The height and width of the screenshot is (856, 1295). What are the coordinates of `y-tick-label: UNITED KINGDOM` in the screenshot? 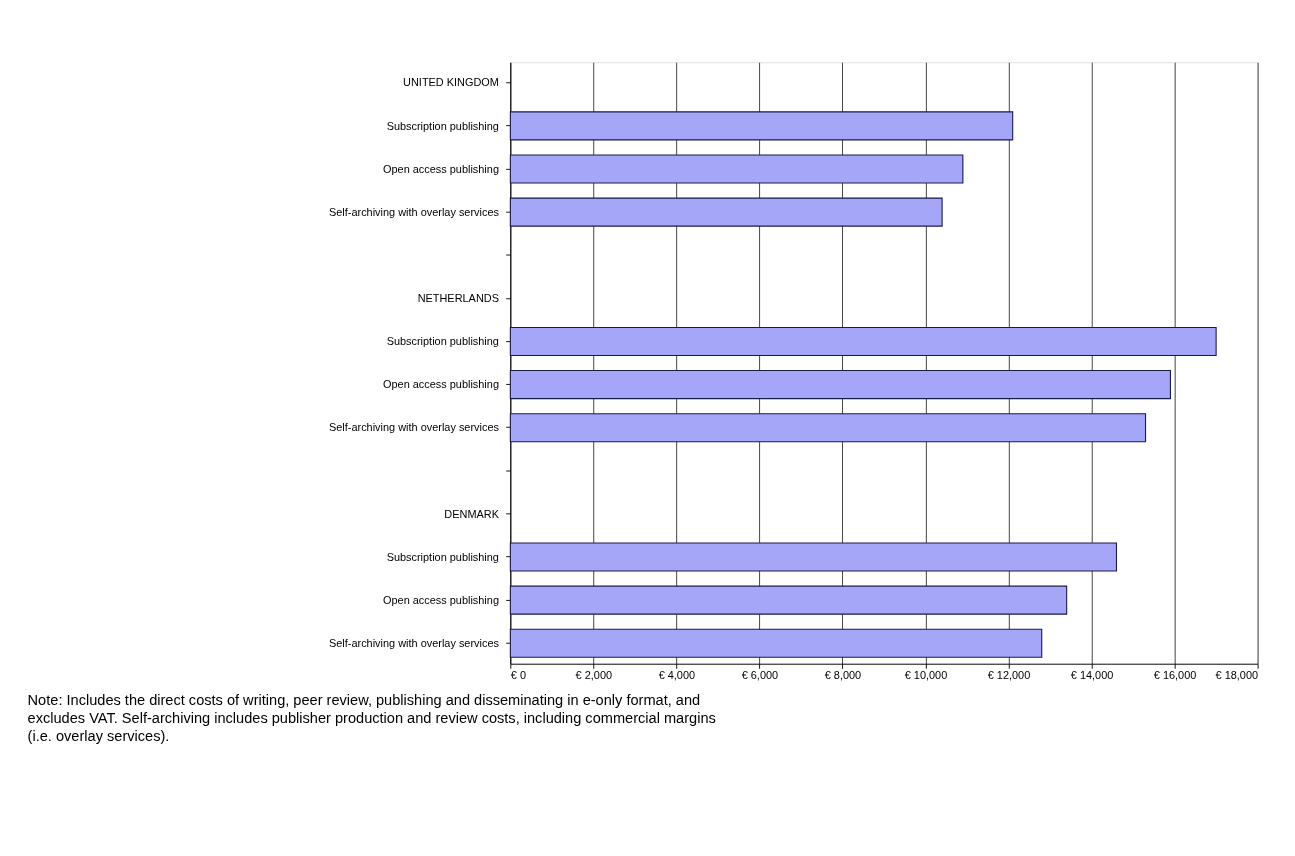 It's located at (451, 82).